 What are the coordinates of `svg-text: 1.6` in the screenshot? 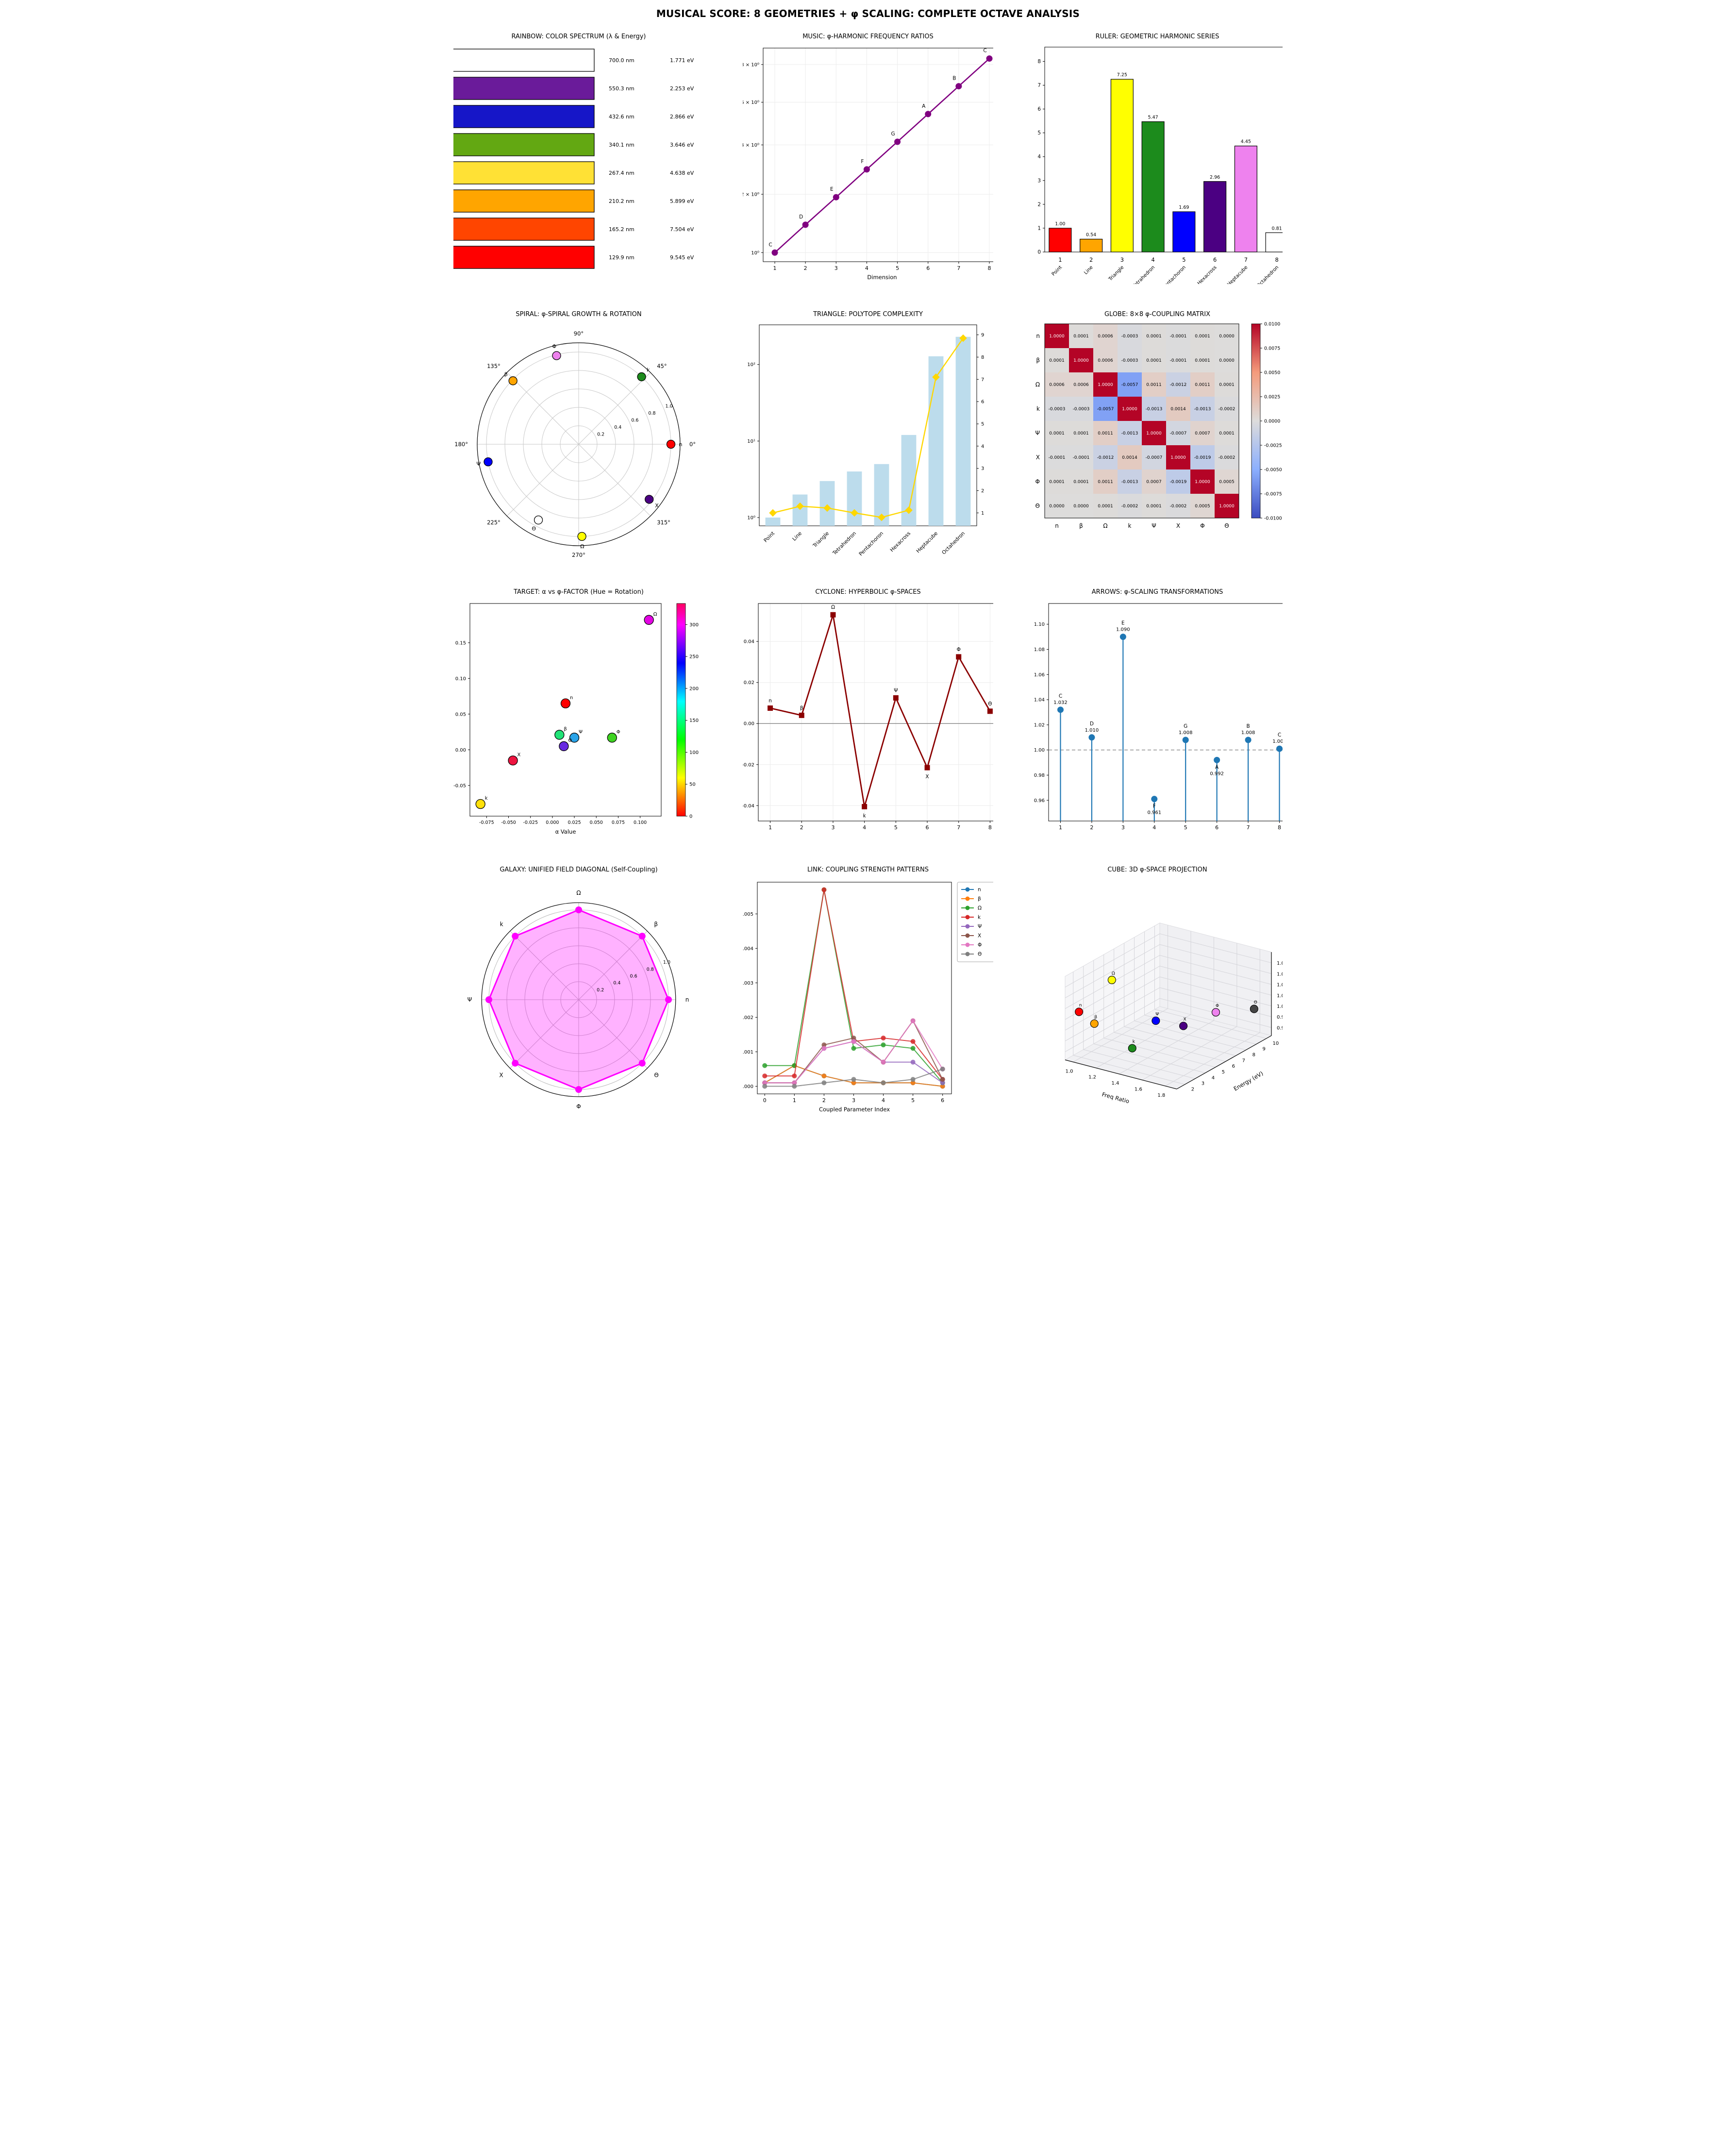 It's located at (1138, 1089).